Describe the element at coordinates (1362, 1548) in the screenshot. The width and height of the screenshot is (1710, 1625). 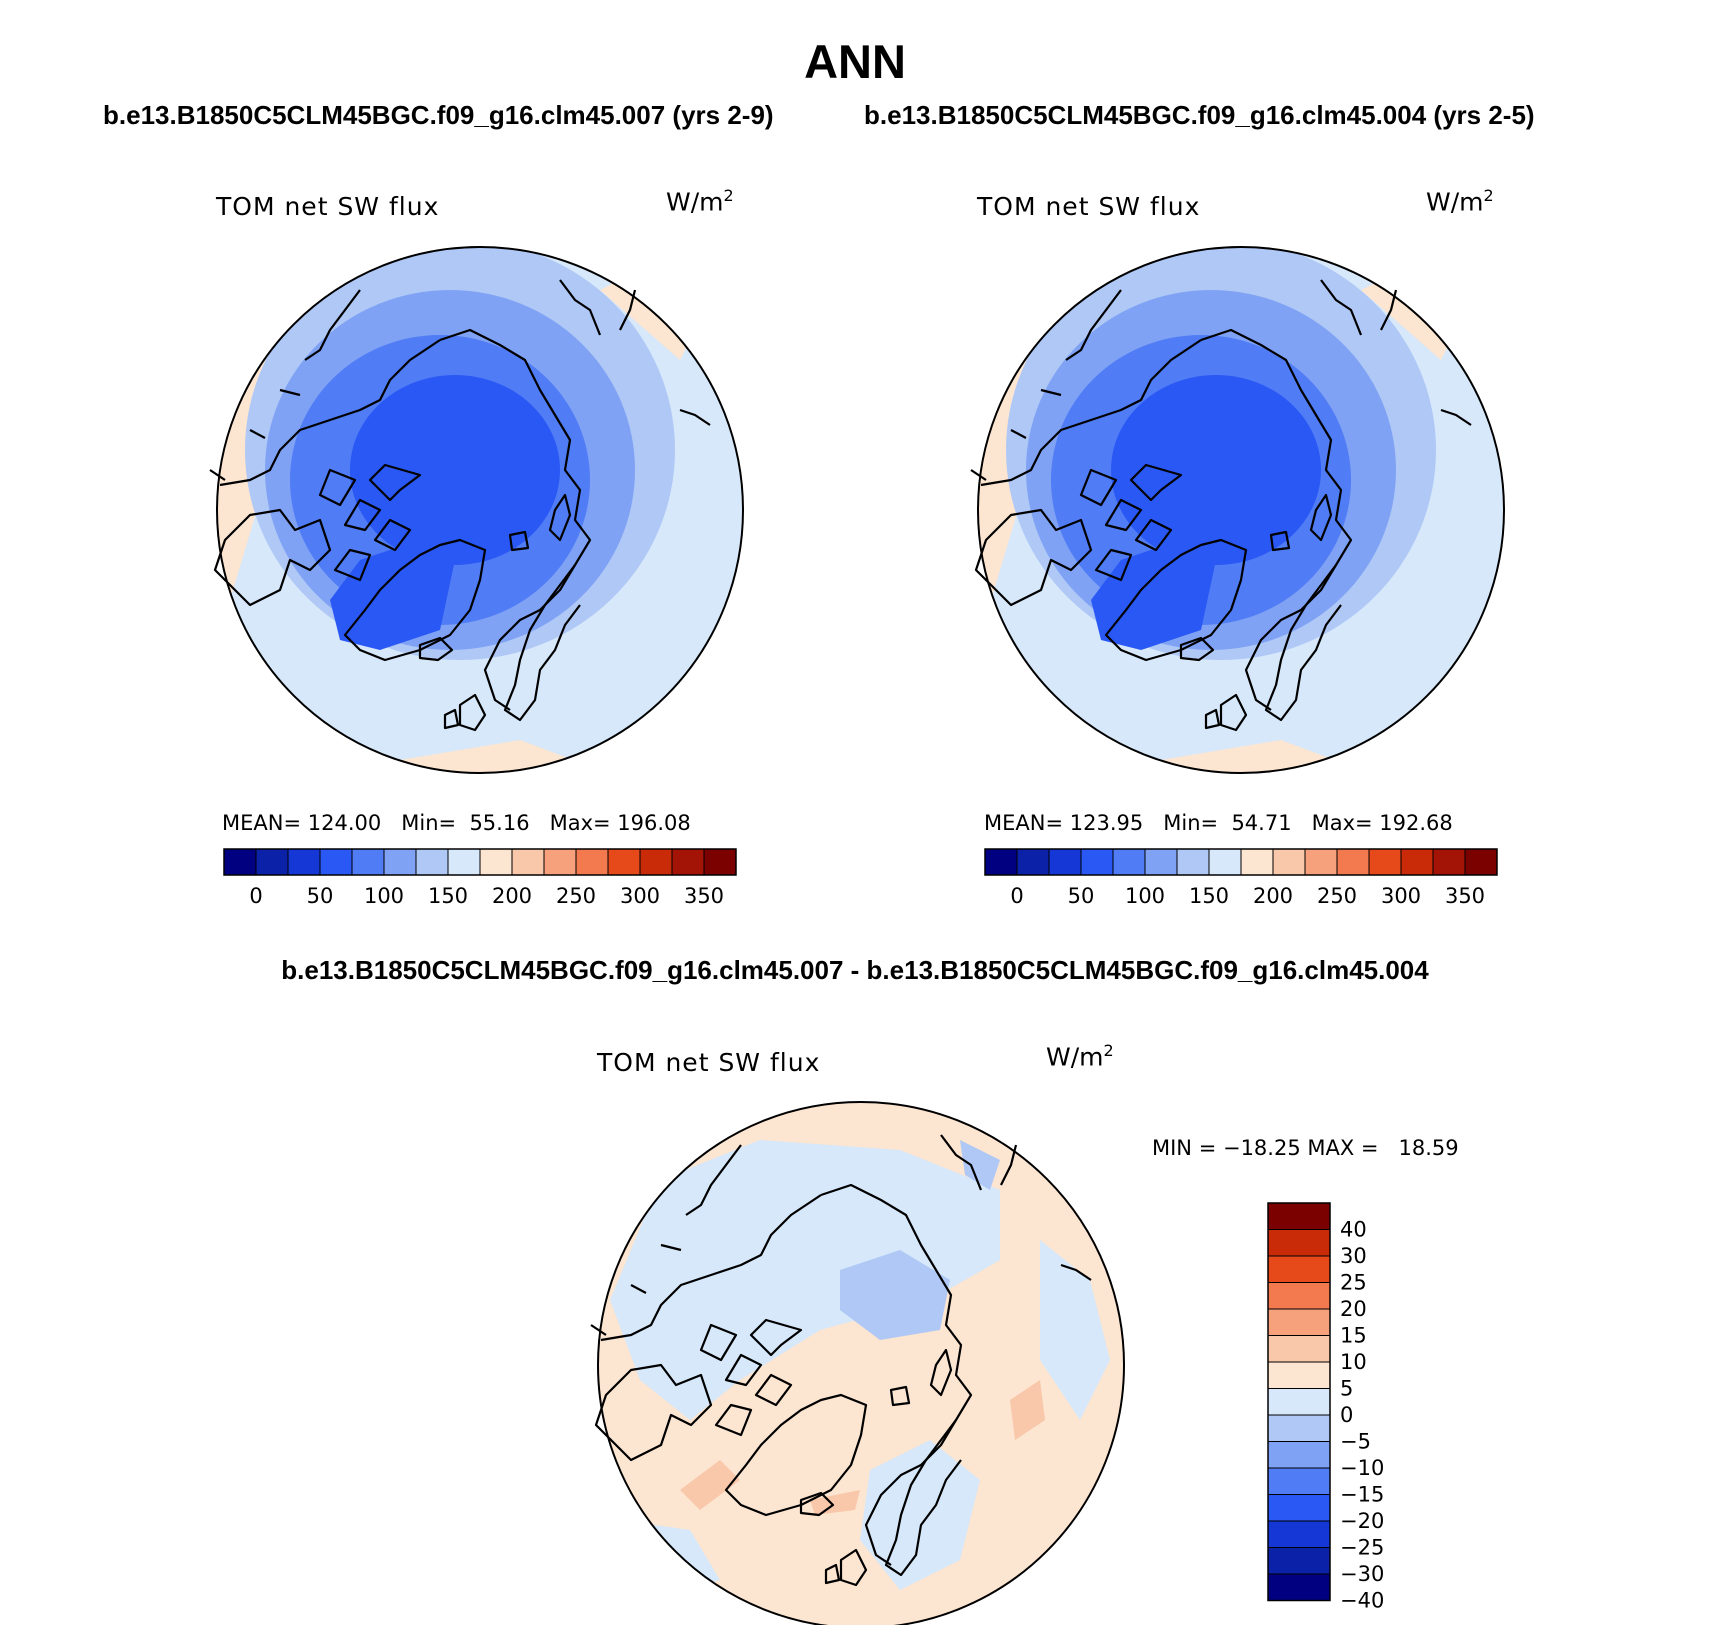
I see `colorbar-tick-label: −25` at that location.